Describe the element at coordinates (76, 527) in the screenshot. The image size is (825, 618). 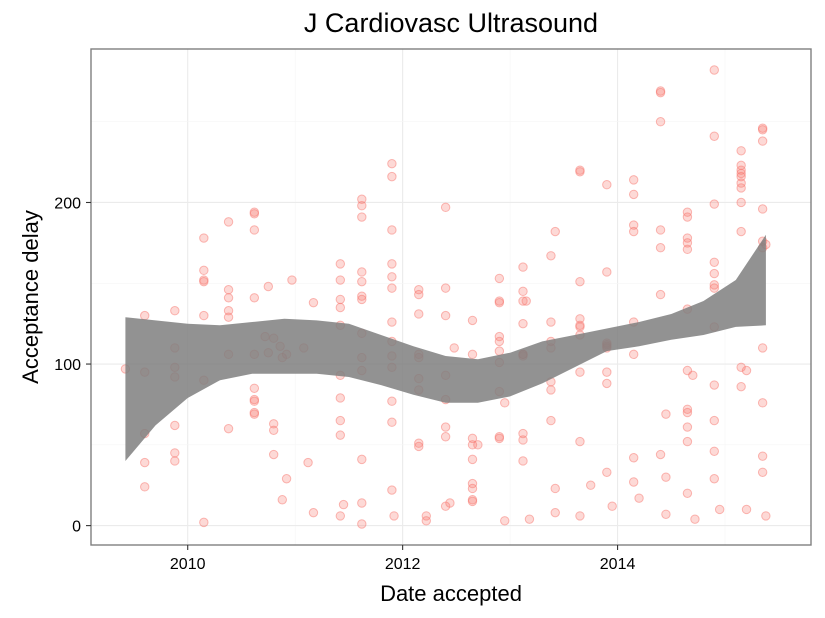
I see `y-tick-label: 0` at that location.